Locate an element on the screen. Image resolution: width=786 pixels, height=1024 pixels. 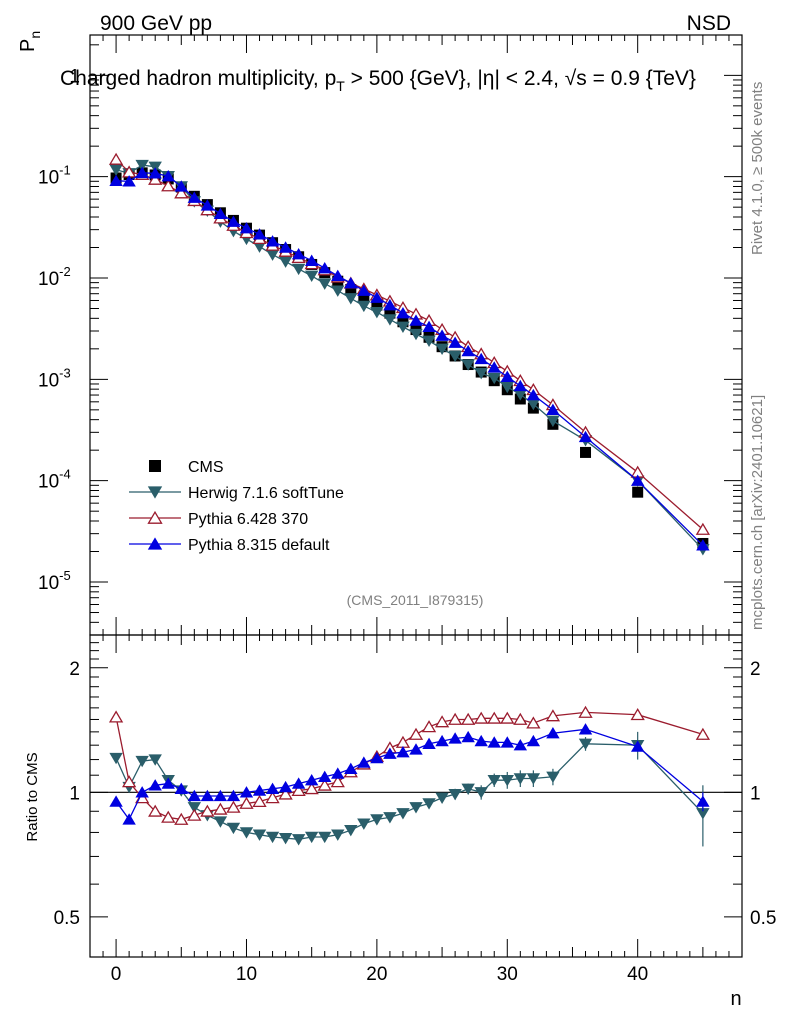
legend-label: CMS is located at coordinates (206, 467).